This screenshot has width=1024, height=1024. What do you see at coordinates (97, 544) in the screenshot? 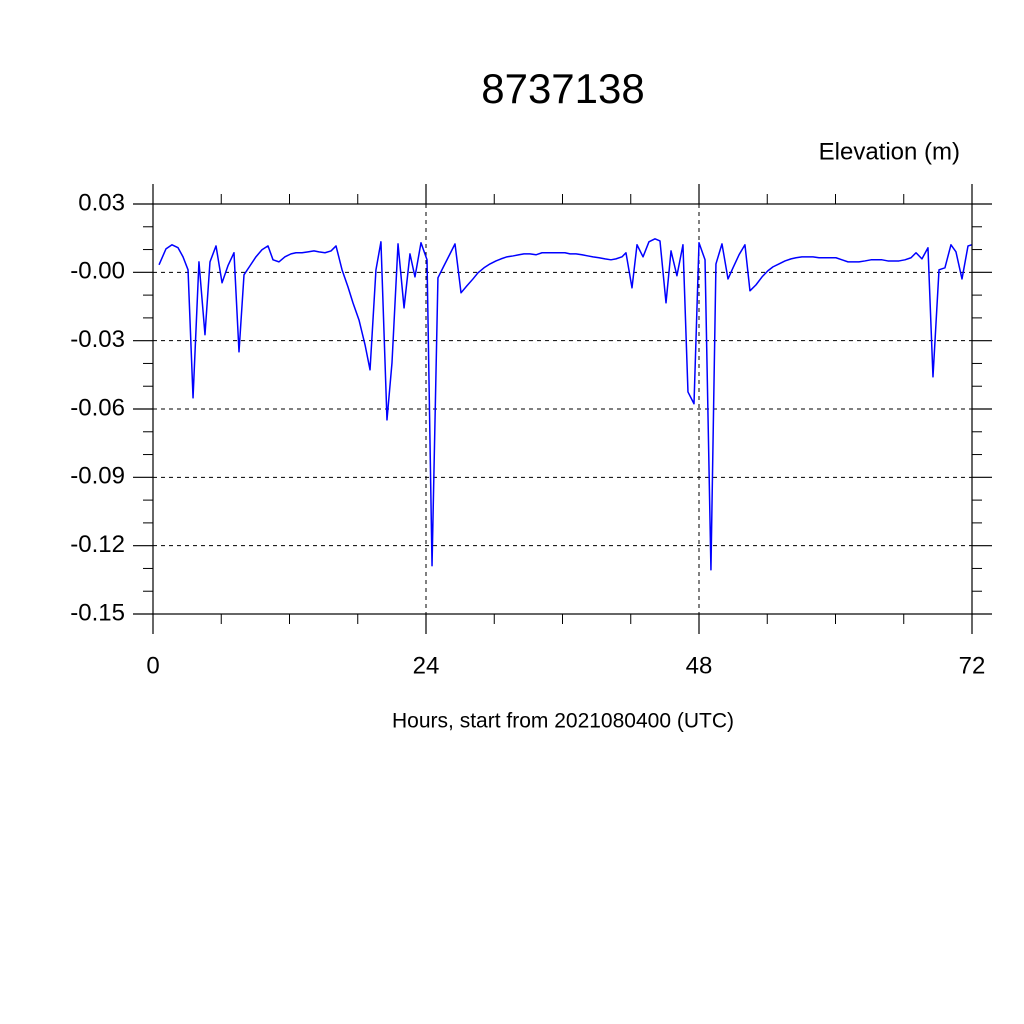
I see `y-tick-label: -0.12` at bounding box center [97, 544].